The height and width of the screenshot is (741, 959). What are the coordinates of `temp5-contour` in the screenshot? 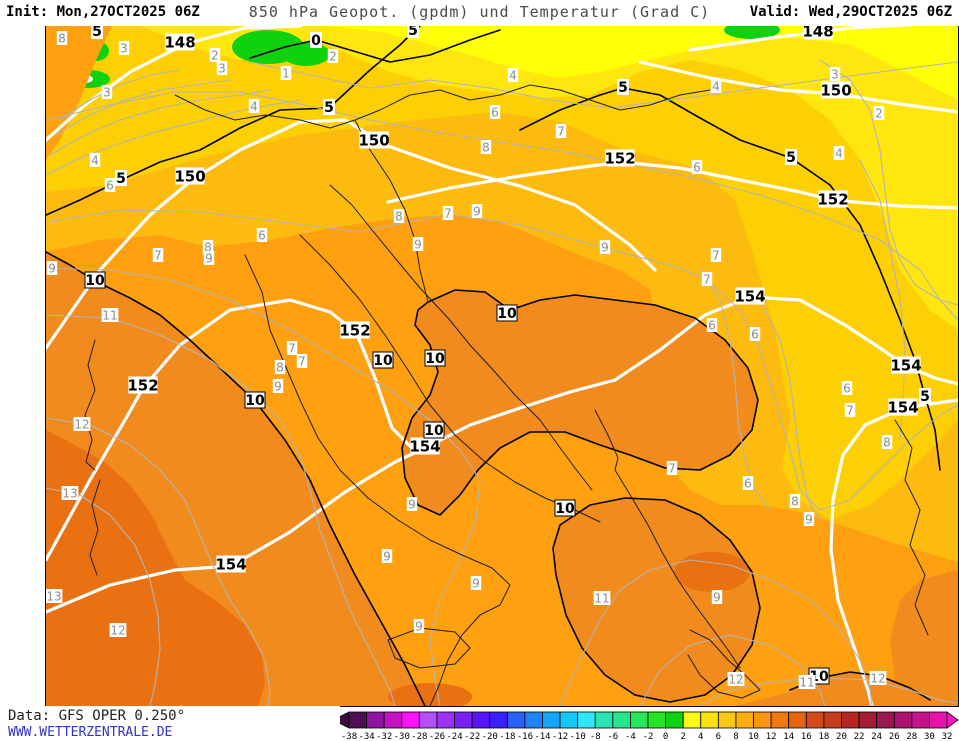 It's located at (375, 46).